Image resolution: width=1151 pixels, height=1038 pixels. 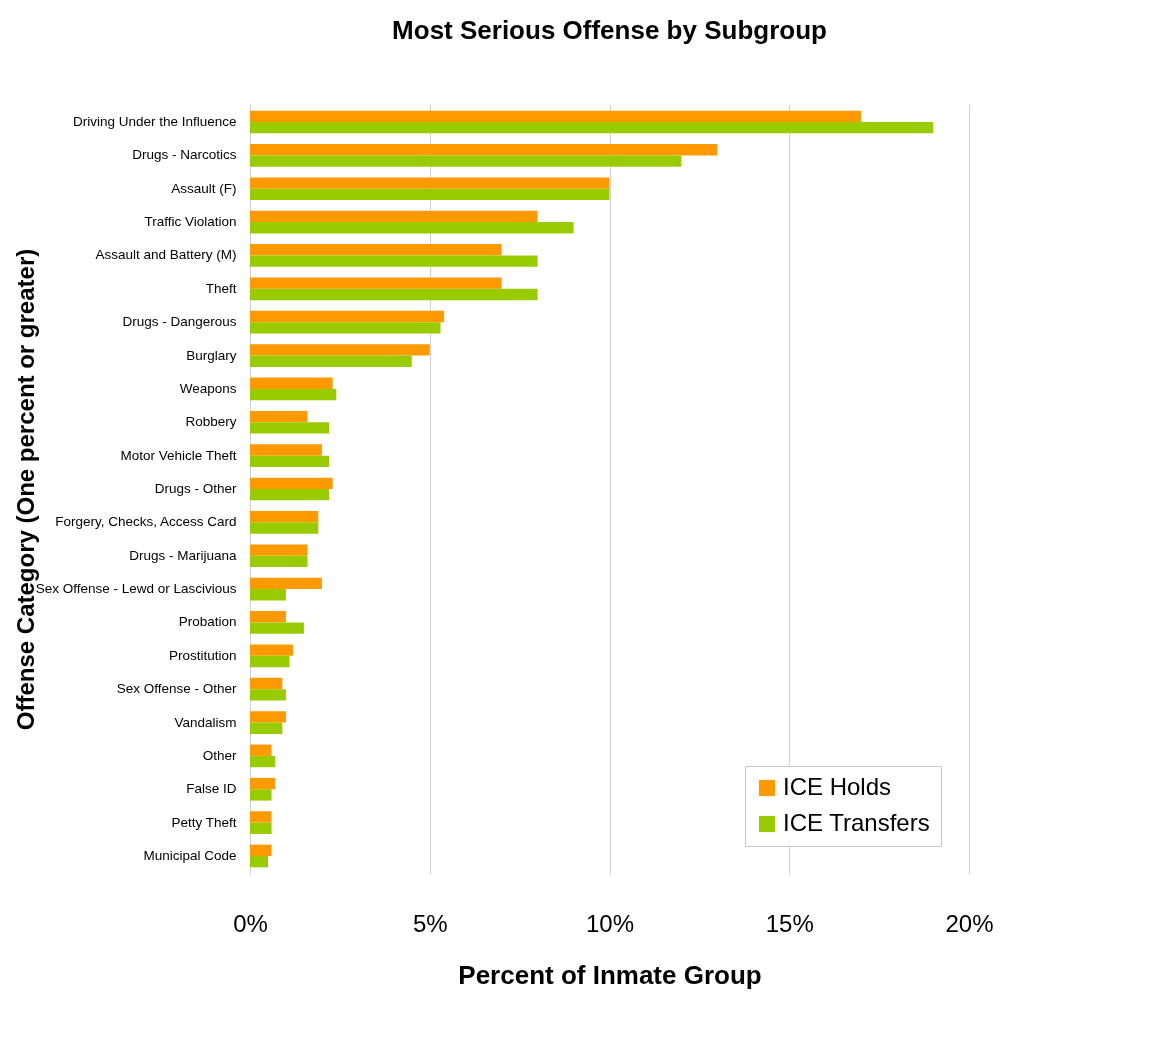 What do you see at coordinates (205, 722) in the screenshot?
I see `y-tick-label: Vandalism` at bounding box center [205, 722].